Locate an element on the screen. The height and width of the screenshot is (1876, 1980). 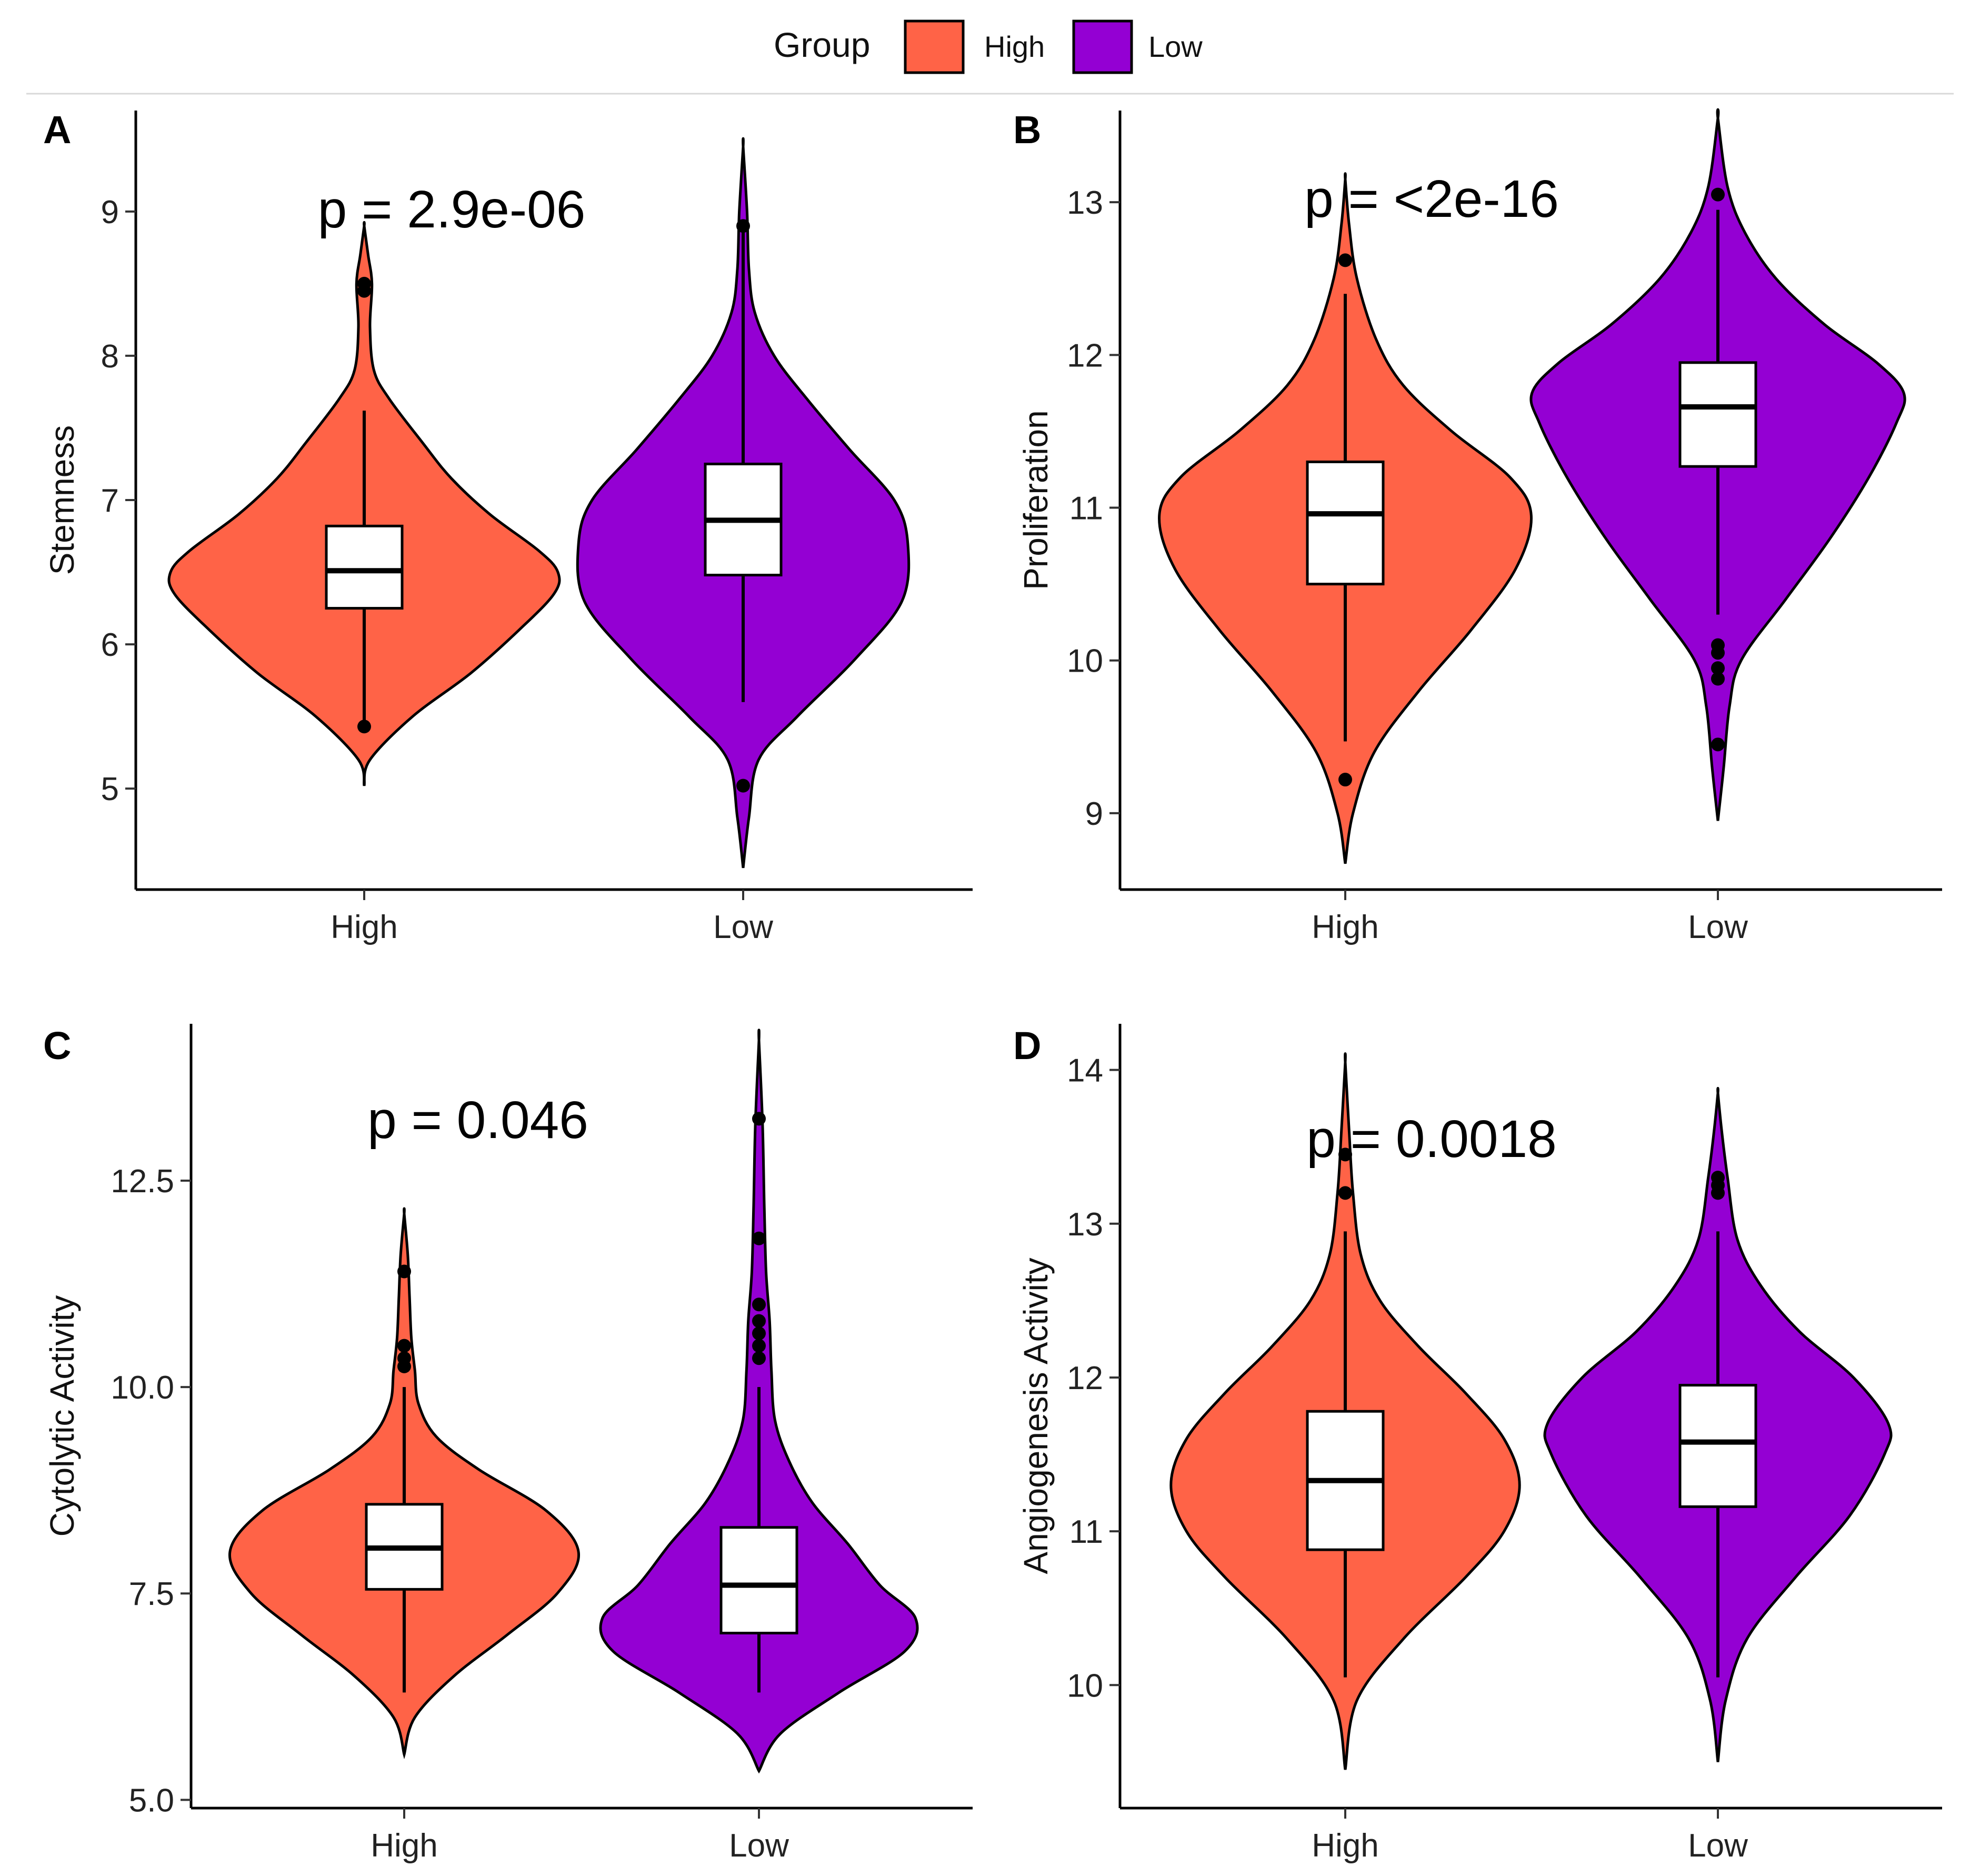
panel-letter: C is located at coordinates (57, 1046).